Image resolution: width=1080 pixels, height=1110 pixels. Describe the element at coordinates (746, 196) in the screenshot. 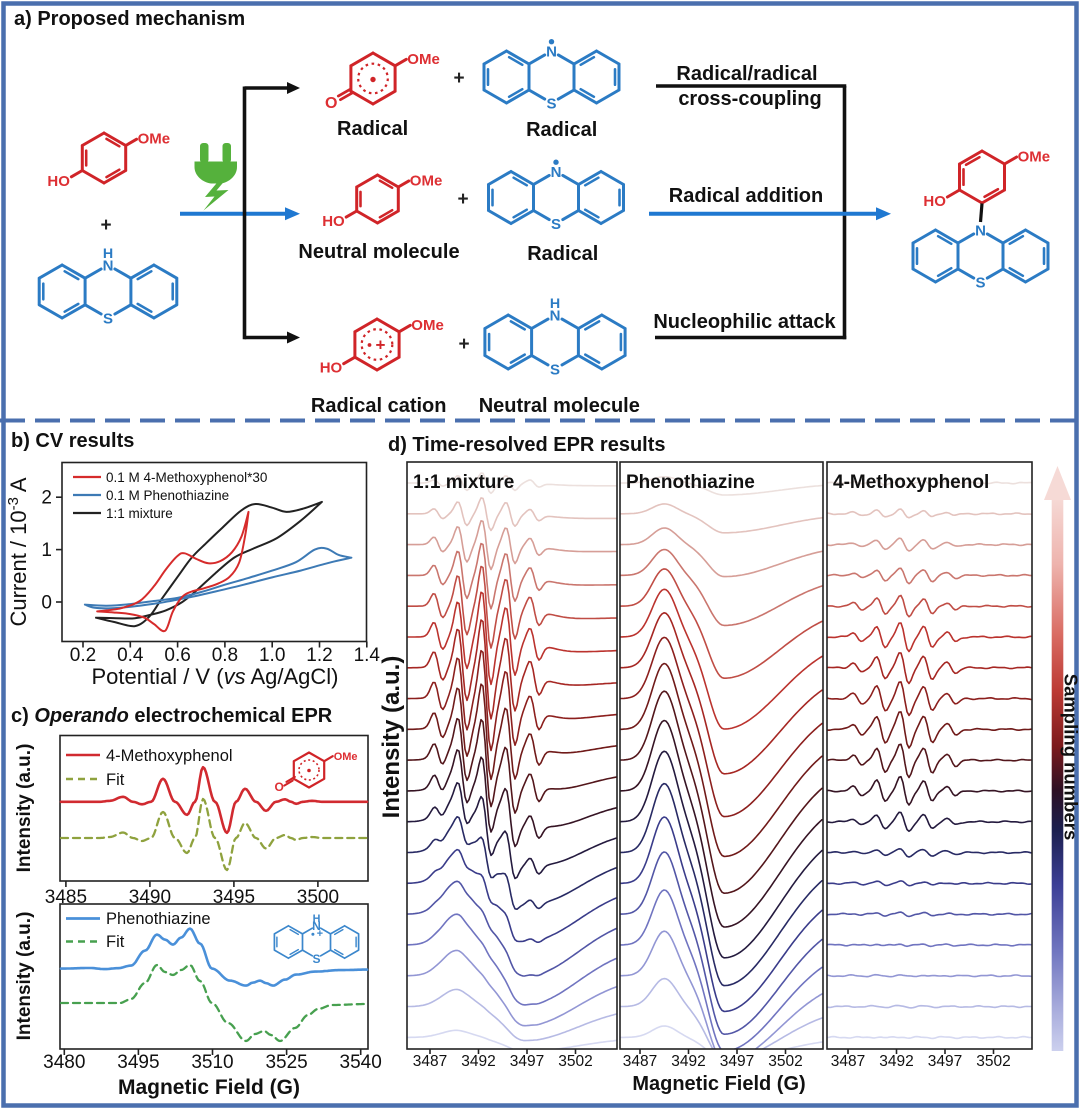

I see `svg-text: Radical addition` at that location.